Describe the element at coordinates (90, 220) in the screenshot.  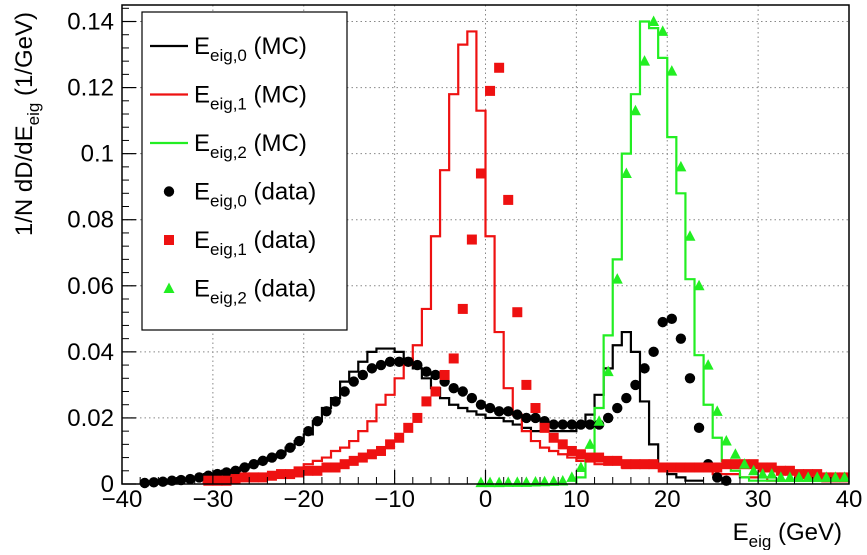
I see `y-tick-label: 0.08` at that location.